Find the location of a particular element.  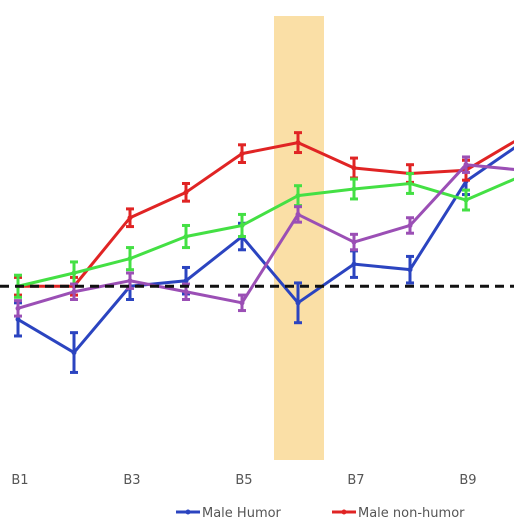

legend-item: Male Humor is located at coordinates (229, 513).